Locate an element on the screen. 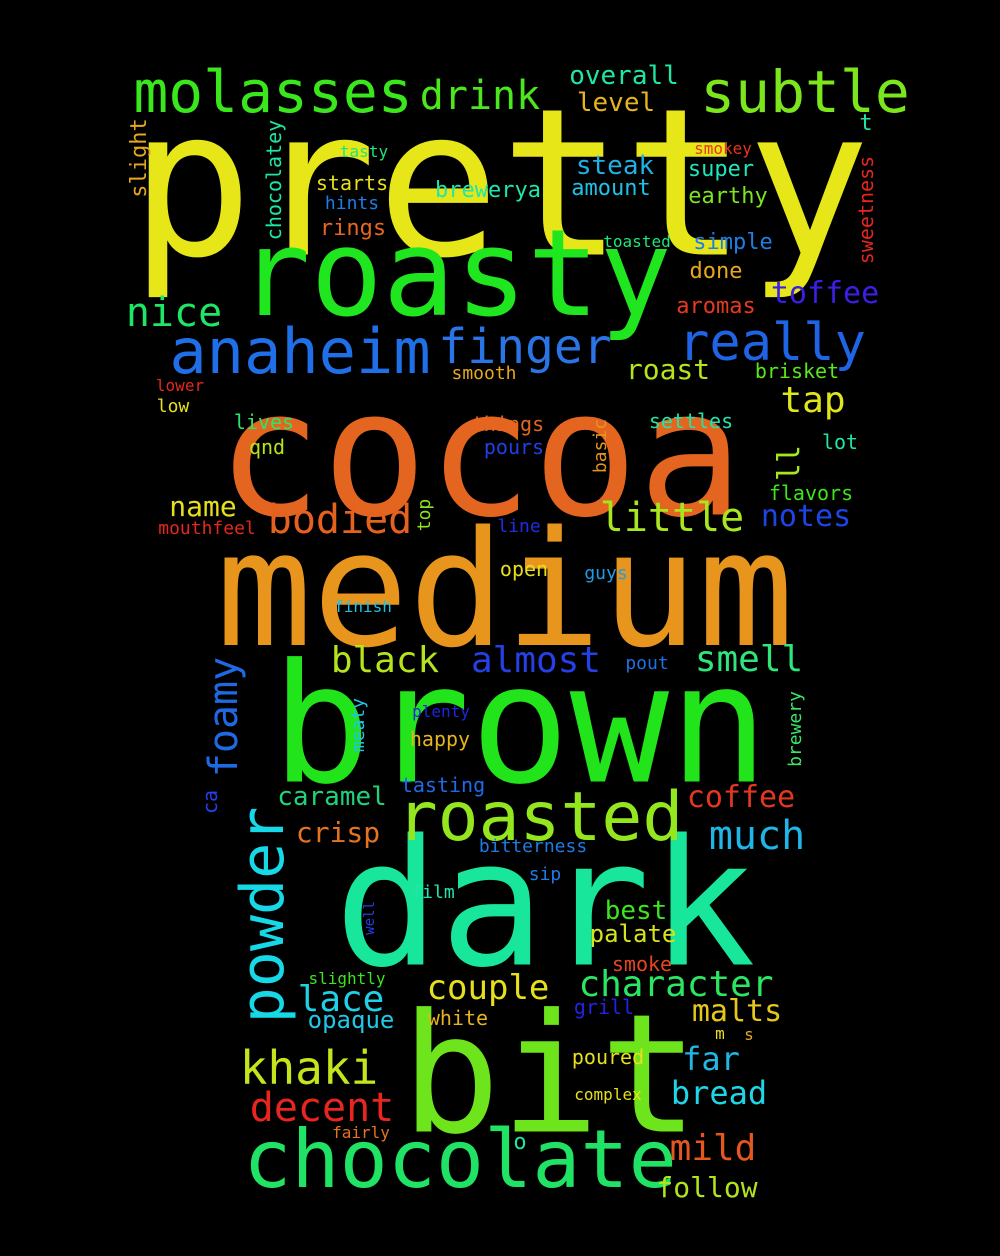 This screenshot has width=1000, height=1256. word: mouthfeel is located at coordinates (207, 528).